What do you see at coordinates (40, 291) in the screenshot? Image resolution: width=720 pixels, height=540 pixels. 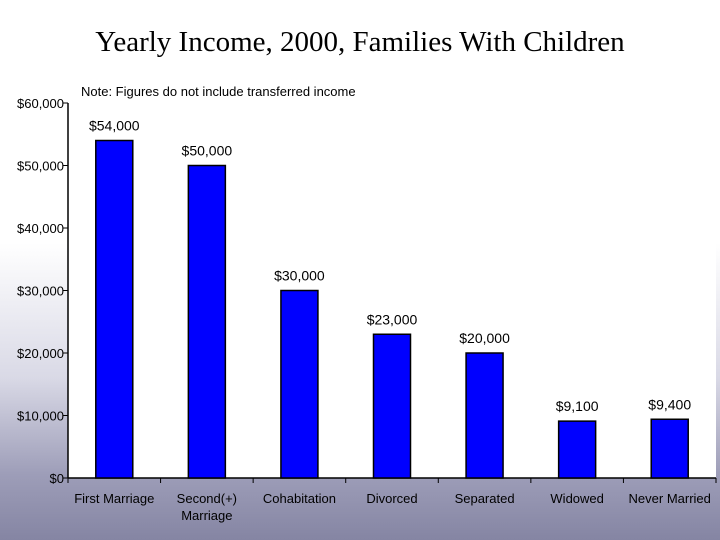 I see `y-tick-label: $30,000` at bounding box center [40, 291].